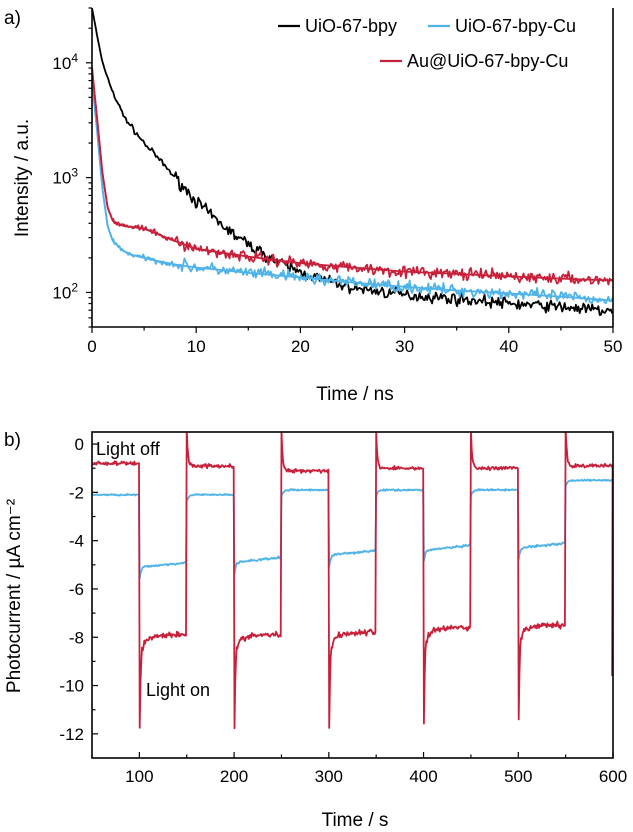 The height and width of the screenshot is (832, 633). I want to click on panel-b-y-tick-label: -6, so click(76, 589).